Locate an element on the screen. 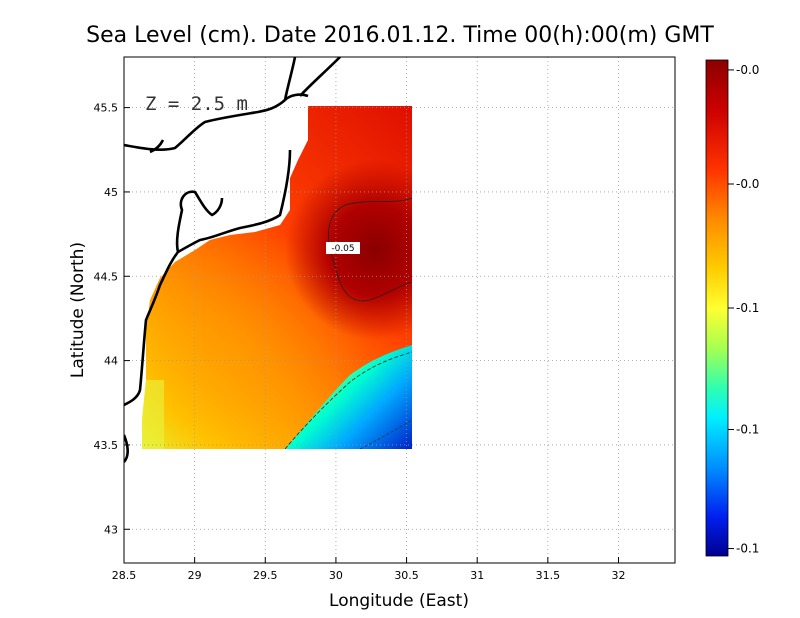 This screenshot has width=800, height=618. y-tick-label: 43.5 is located at coordinates (106, 445).